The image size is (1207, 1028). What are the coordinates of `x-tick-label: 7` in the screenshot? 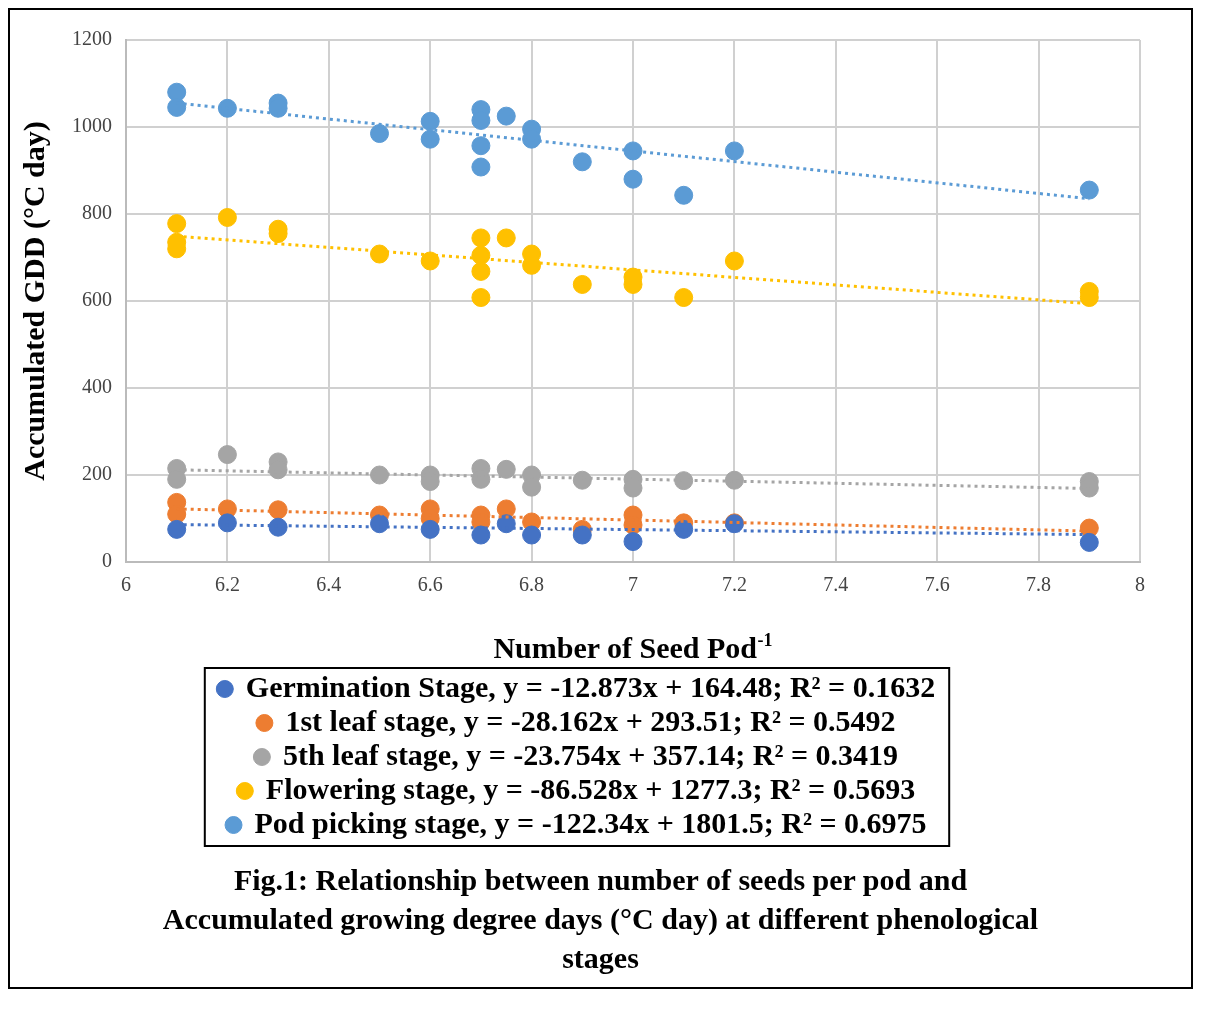 It's located at (633, 584).